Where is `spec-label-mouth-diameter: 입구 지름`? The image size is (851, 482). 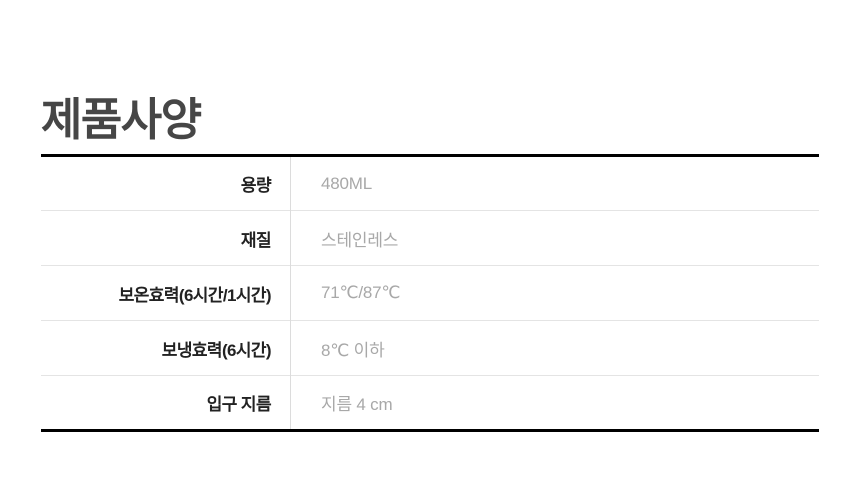
spec-label-mouth-diameter: 입구 지름 is located at coordinates (166, 403).